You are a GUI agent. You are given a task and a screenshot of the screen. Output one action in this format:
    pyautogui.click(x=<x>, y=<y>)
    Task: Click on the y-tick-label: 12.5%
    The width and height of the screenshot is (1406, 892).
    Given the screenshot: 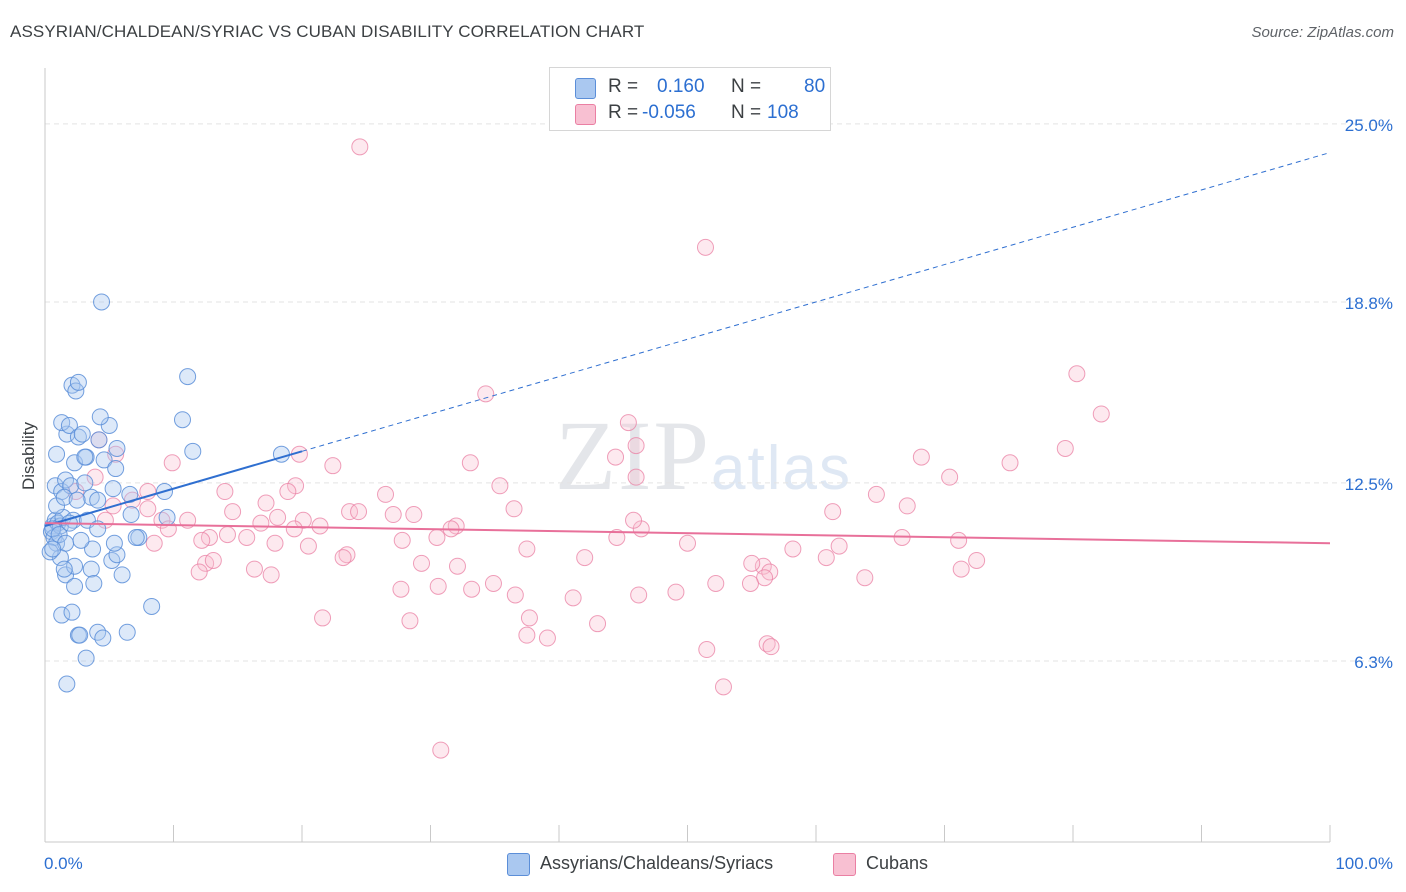 What is the action you would take?
    pyautogui.click(x=1369, y=484)
    